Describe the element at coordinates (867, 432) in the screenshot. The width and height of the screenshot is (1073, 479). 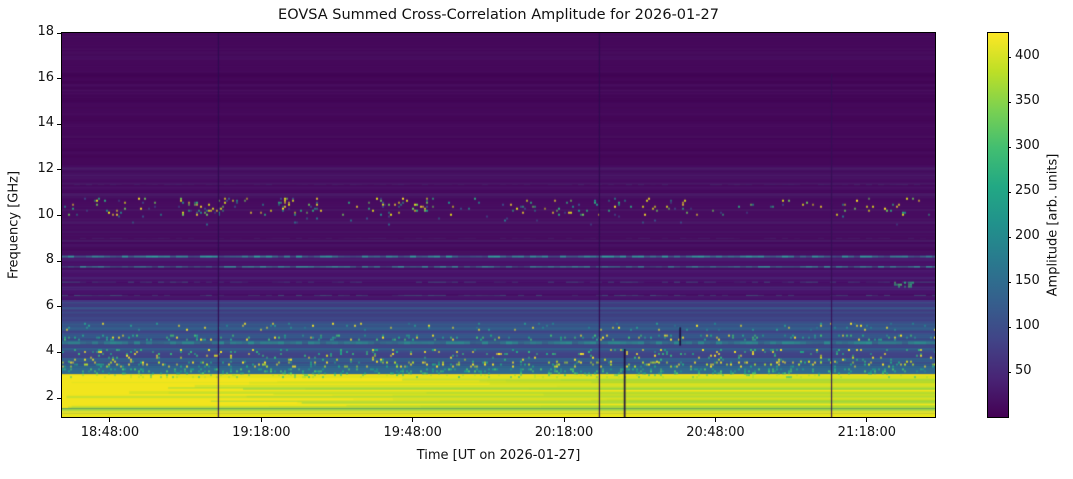
I see `x-tick-label: 21:18:00` at that location.